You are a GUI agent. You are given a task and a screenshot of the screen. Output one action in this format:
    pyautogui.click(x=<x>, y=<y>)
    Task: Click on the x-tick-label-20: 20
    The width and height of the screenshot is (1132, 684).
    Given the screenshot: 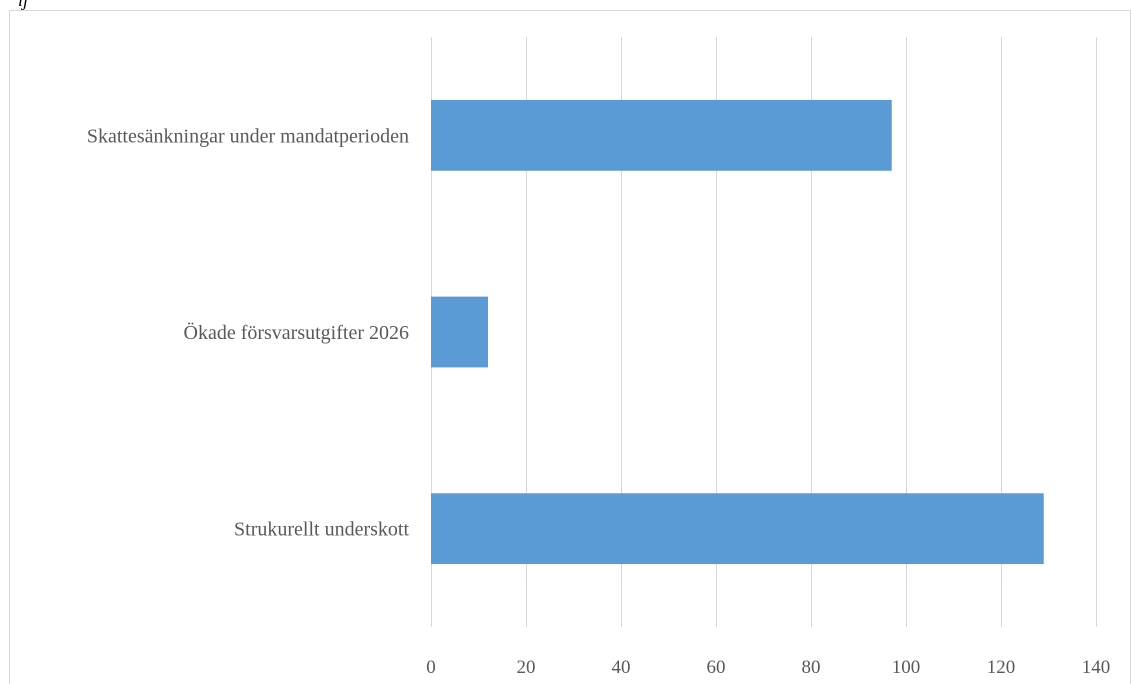 What is the action you would take?
    pyautogui.click(x=526, y=667)
    